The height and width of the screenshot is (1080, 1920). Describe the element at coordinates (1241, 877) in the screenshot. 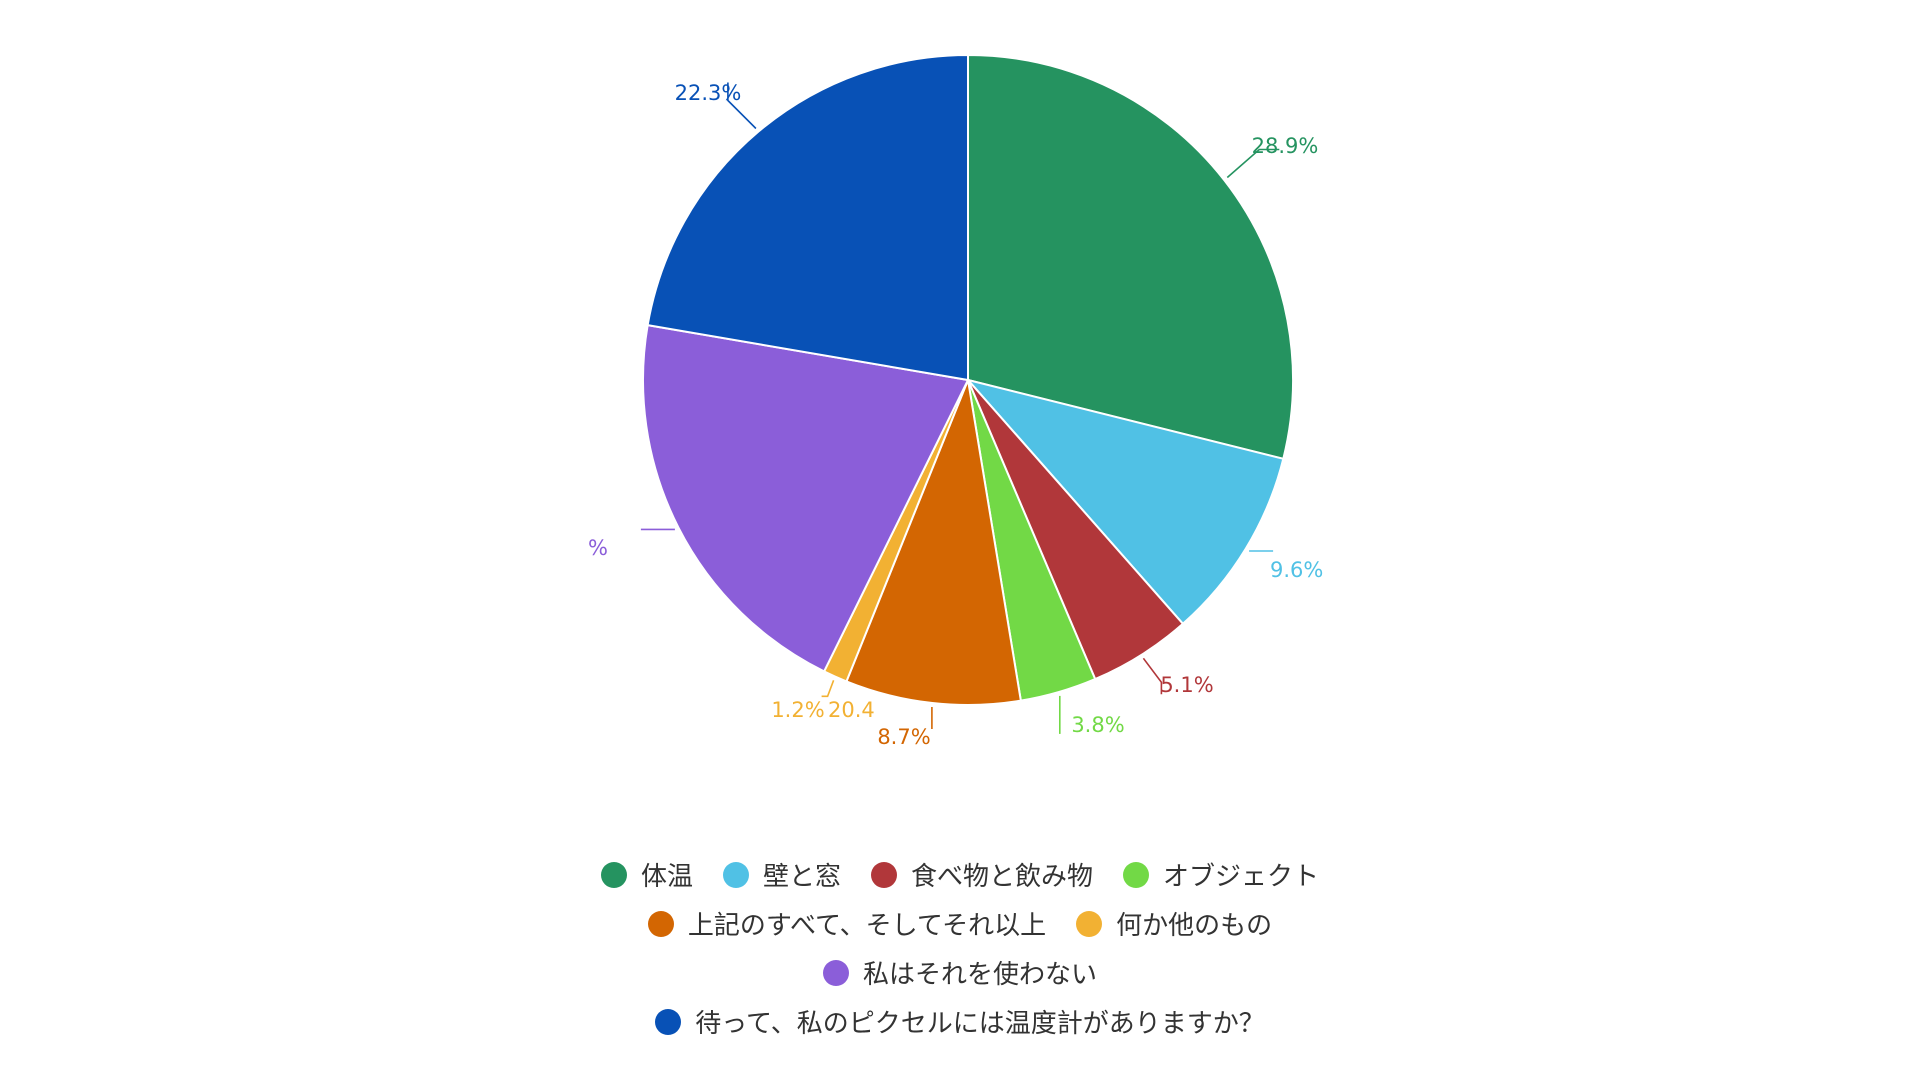

I see `legend-label: オブジェクト` at that location.